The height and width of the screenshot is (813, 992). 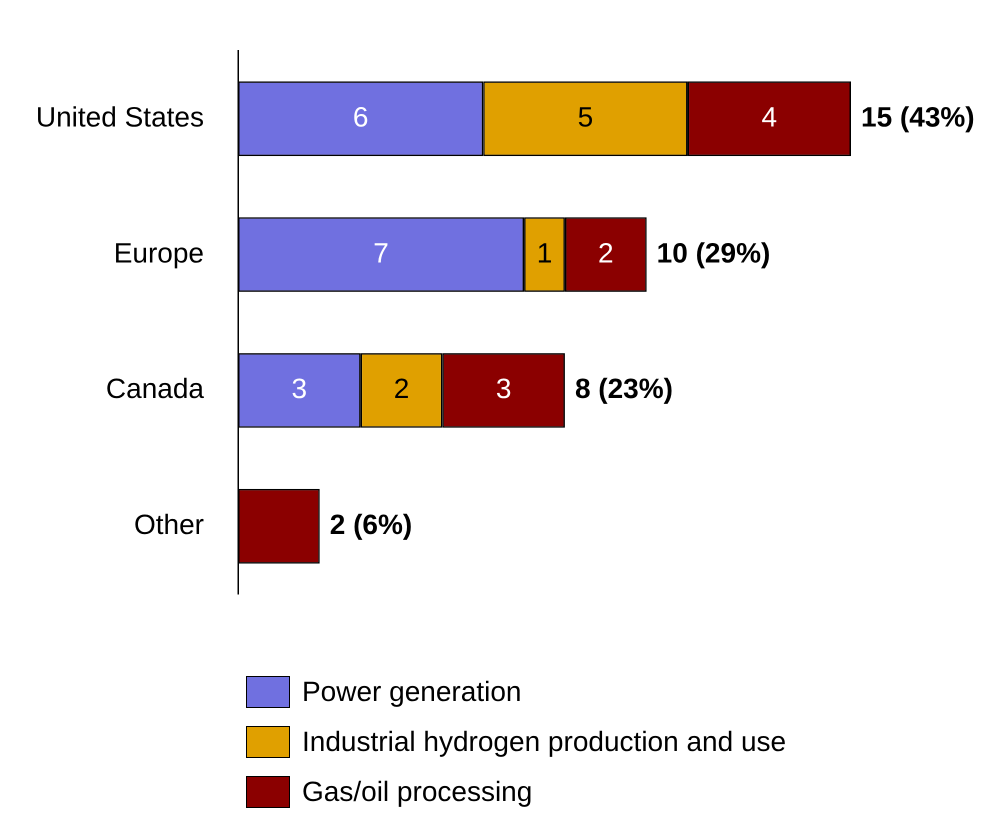 I want to click on data-label: 1, so click(x=544, y=252).